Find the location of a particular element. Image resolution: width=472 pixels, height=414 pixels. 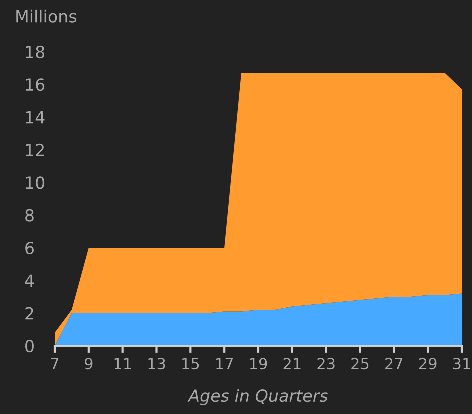

x-tick-label: 27 is located at coordinates (394, 364).